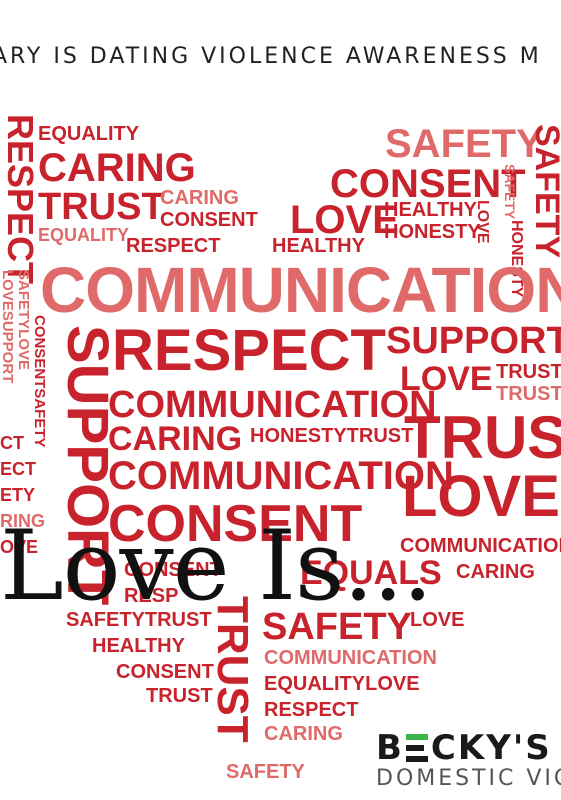 The image size is (561, 800). I want to click on word-consent-lower: CONSENT, so click(173, 570).